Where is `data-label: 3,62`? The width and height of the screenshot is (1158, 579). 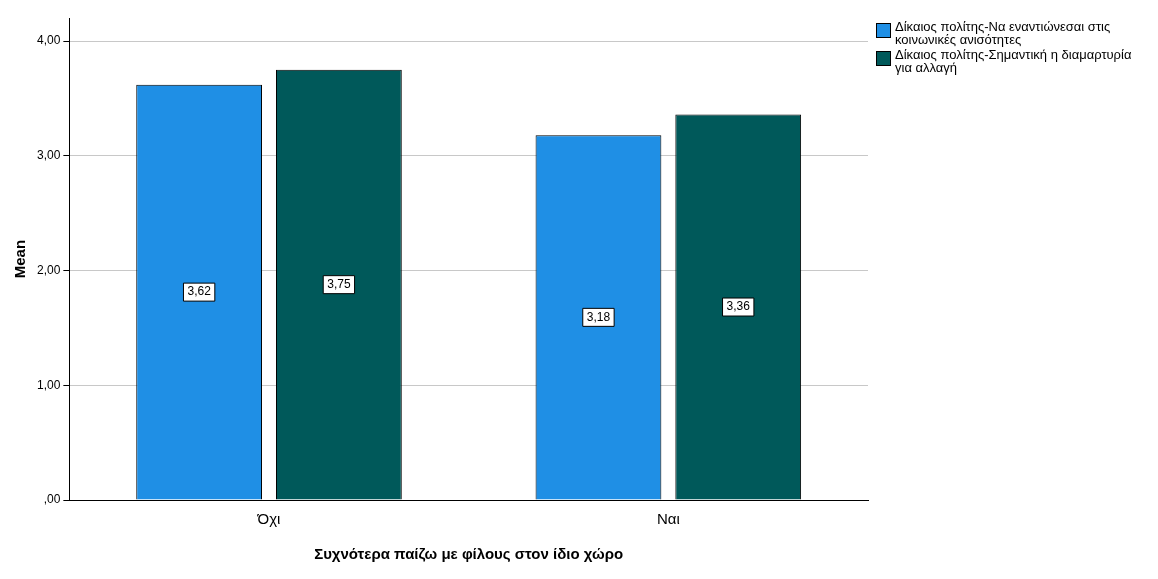 data-label: 3,62 is located at coordinates (199, 291).